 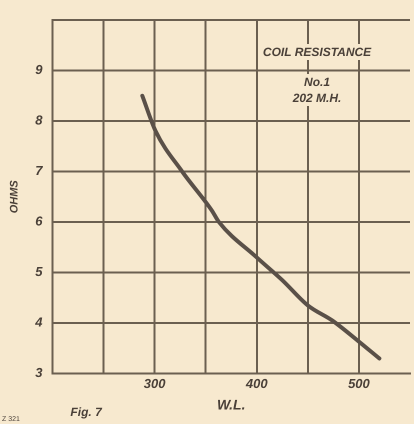 What do you see at coordinates (39, 221) in the screenshot?
I see `y-tick-label: 6` at bounding box center [39, 221].